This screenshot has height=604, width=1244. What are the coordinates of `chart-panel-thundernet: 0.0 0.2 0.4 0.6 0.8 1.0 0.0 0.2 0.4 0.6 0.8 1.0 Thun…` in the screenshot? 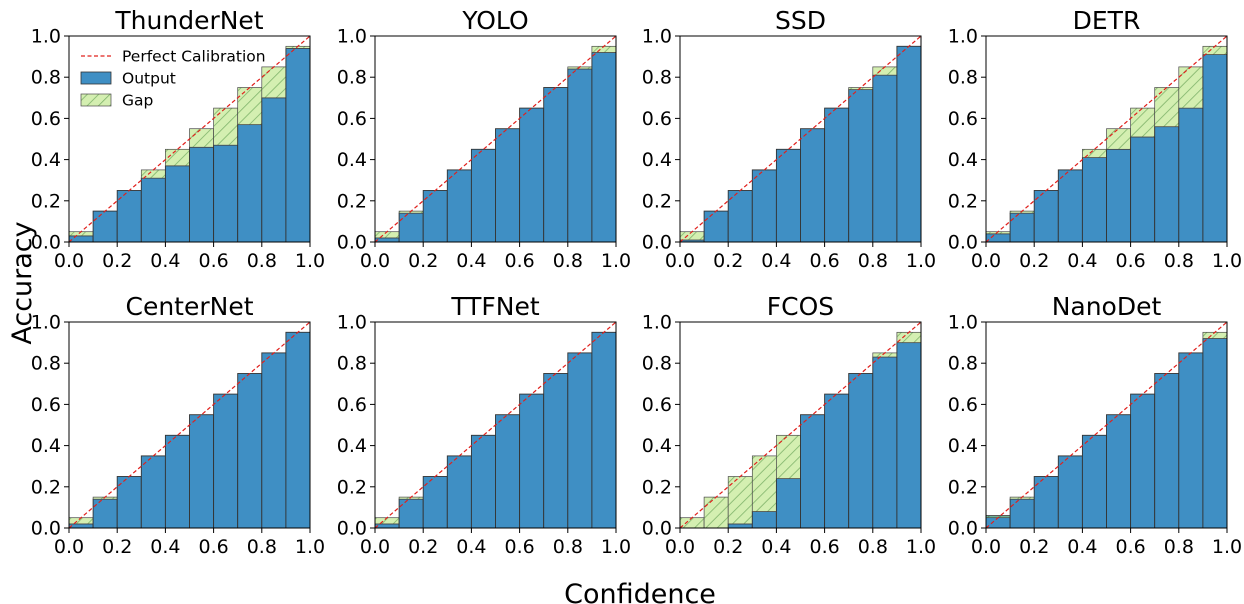 It's located at (178, 139).